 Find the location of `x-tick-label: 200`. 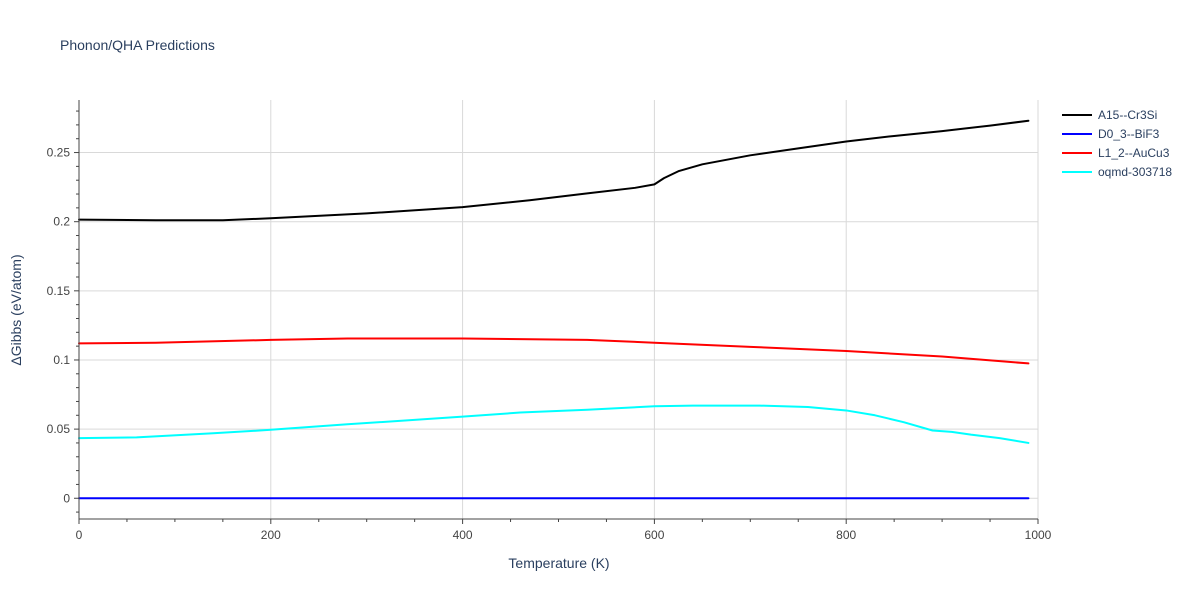

x-tick-label: 200 is located at coordinates (271, 535).